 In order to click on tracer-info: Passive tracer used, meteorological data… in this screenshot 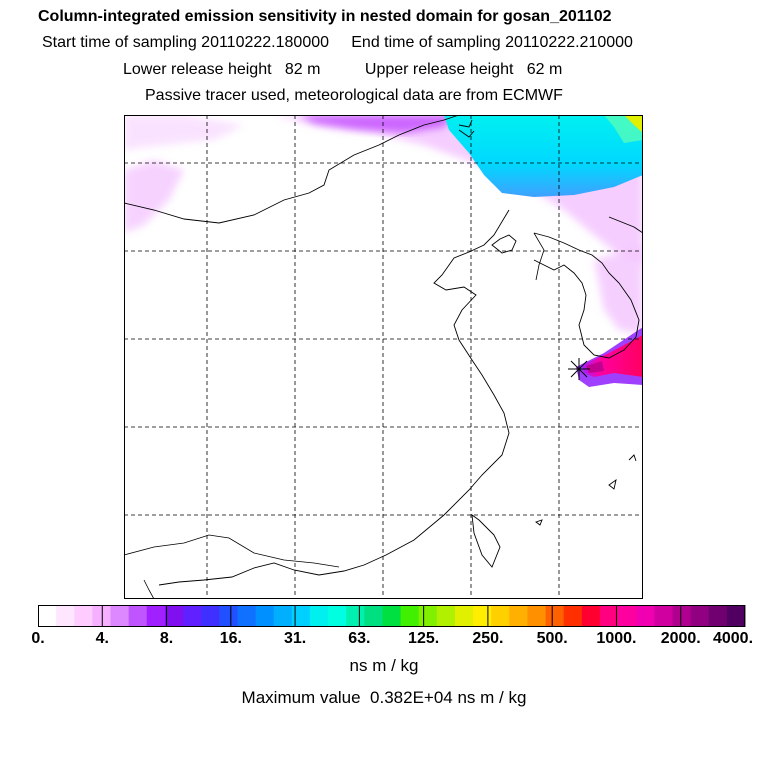, I will do `click(354, 95)`.